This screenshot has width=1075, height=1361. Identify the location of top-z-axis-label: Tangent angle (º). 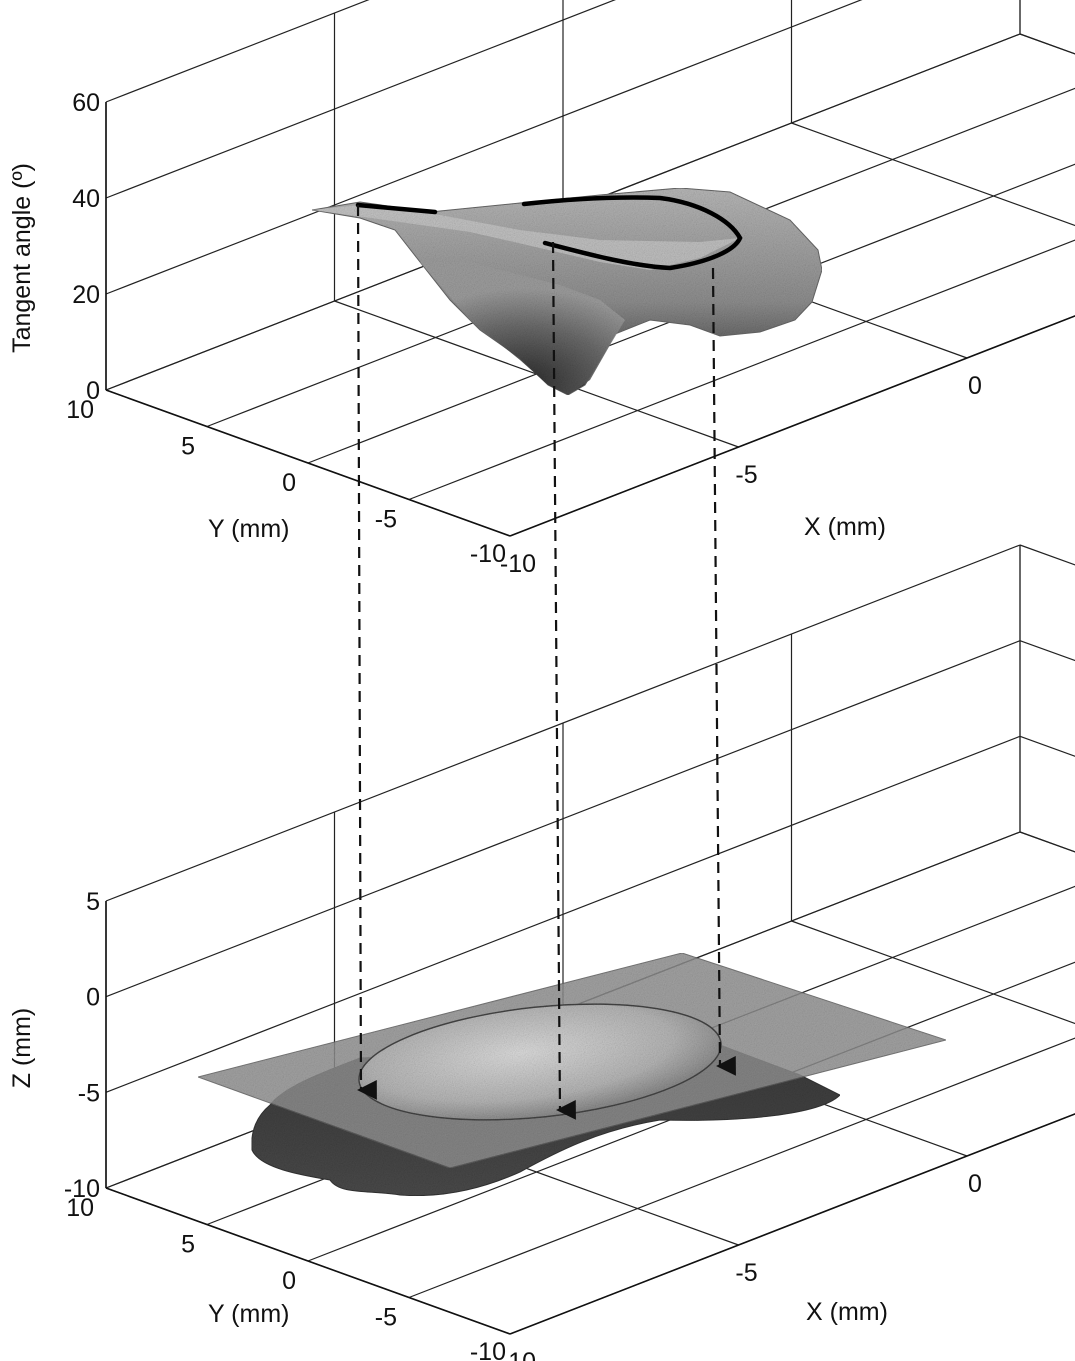
(22, 258).